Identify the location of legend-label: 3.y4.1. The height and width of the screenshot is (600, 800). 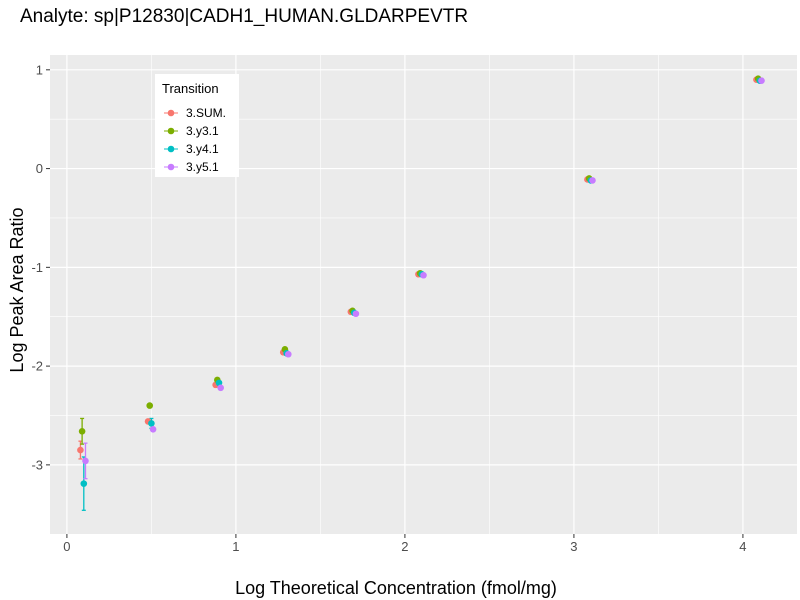
(202, 149).